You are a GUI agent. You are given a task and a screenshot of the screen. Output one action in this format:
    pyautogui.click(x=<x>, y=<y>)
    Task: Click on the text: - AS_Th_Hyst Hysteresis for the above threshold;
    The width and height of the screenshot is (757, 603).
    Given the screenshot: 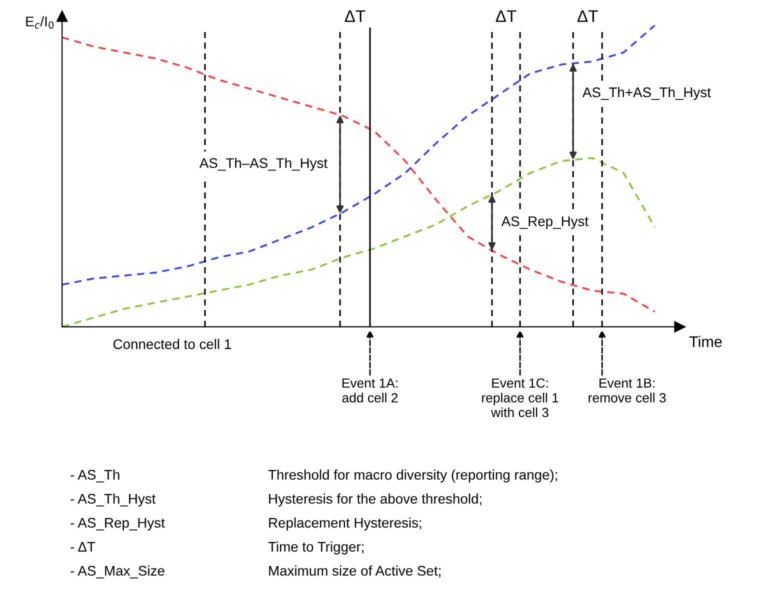 What is the action you would take?
    pyautogui.click(x=276, y=500)
    